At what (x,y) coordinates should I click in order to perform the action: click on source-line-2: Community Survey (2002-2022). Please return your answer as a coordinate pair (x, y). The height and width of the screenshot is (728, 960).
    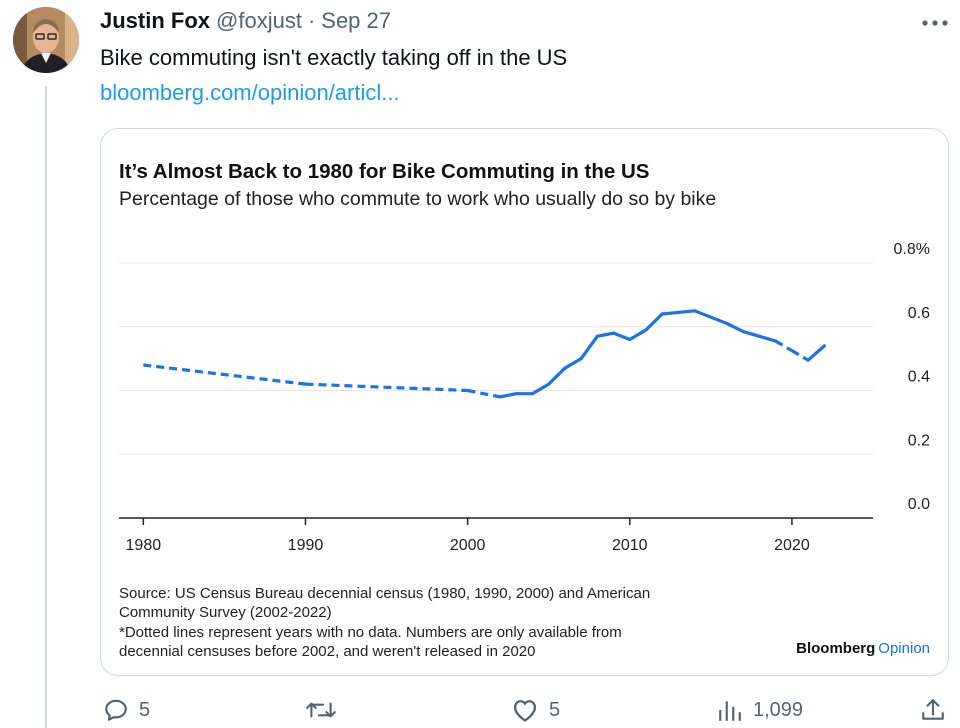
    Looking at the image, I should click on (225, 612).